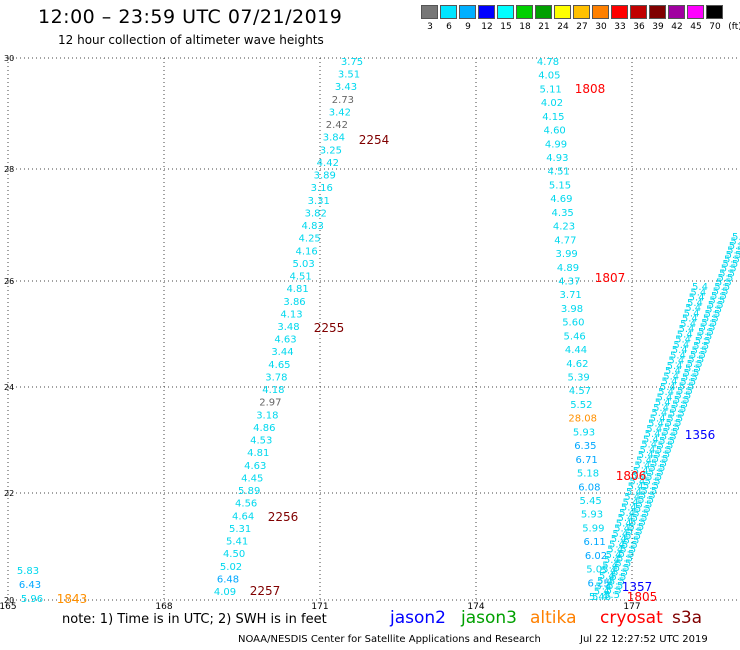  Describe the element at coordinates (264, 428) in the screenshot. I see `track-a-wave-height: 4.86` at that location.